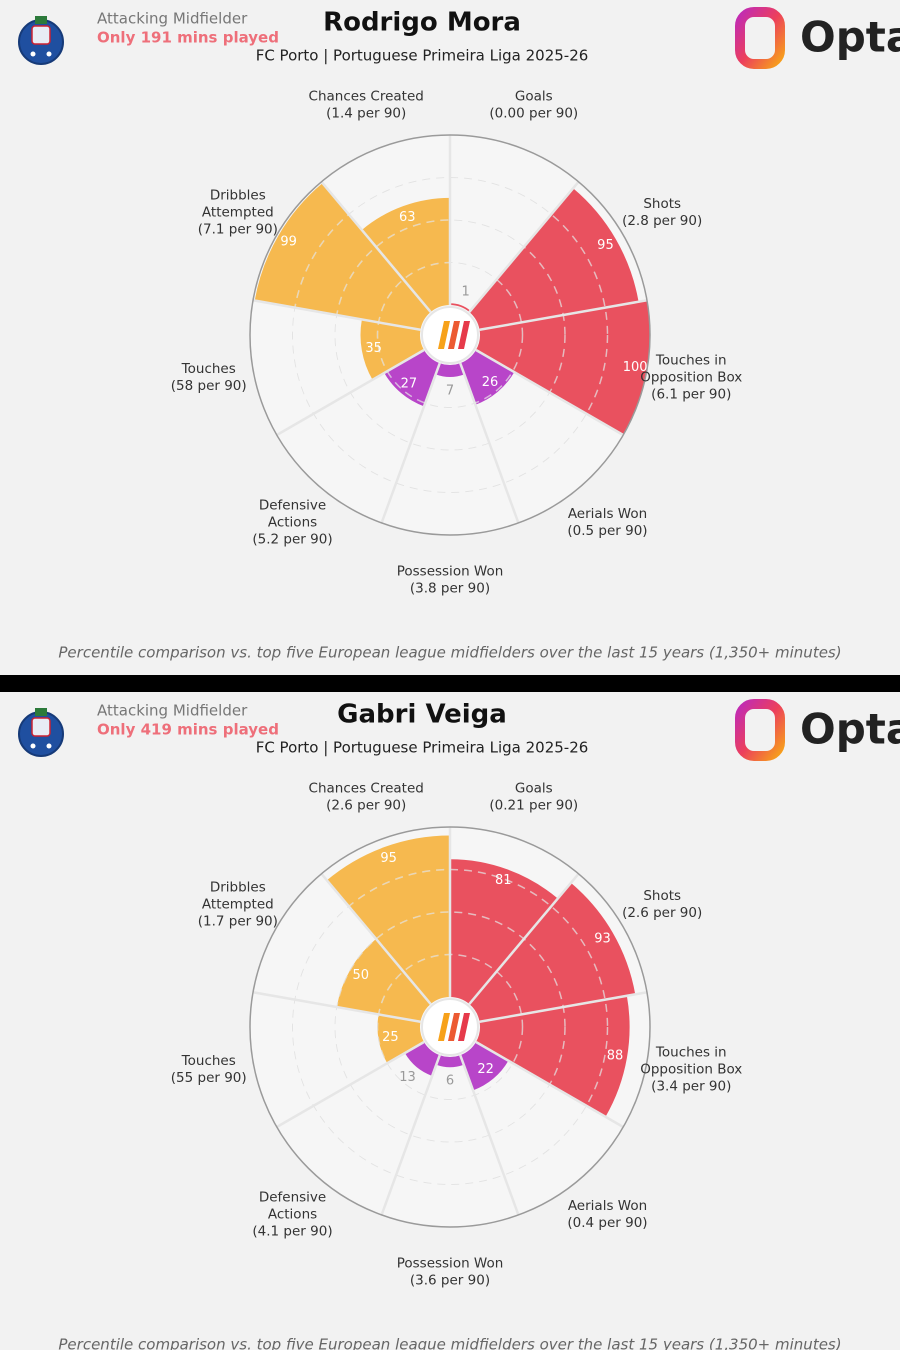 The image size is (900, 1350). What do you see at coordinates (422, 23) in the screenshot?
I see `chart-title: Rodrigo Mora` at bounding box center [422, 23].